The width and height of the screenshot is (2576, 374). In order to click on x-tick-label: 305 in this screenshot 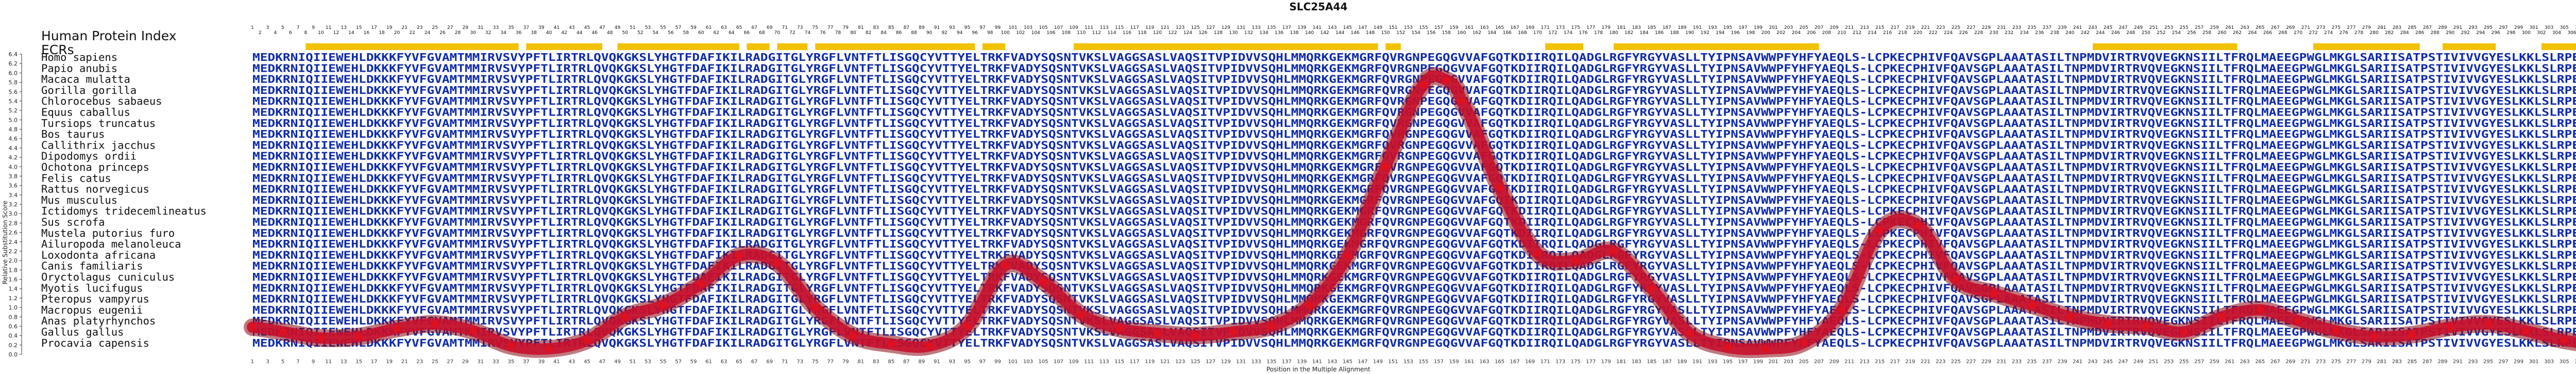, I will do `click(2564, 362)`.